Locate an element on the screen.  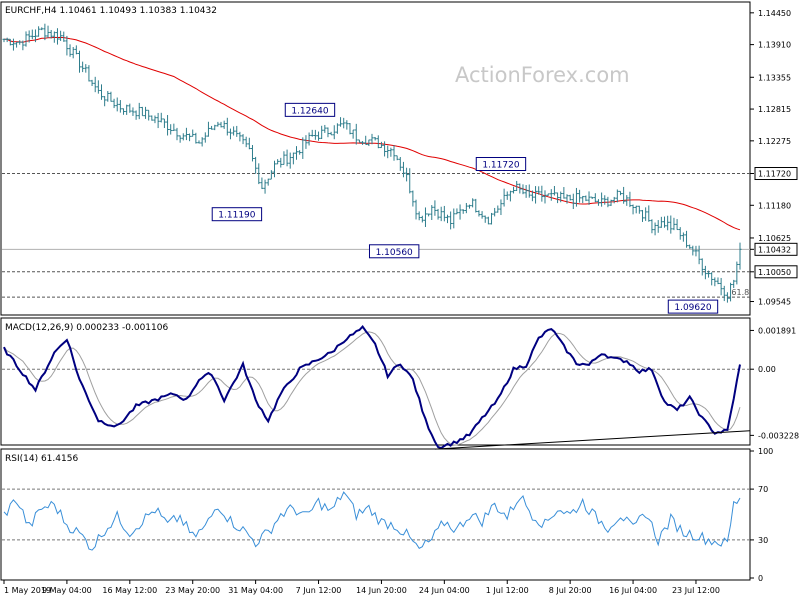
price-tick-label: 1.12815 is located at coordinates (774, 109).